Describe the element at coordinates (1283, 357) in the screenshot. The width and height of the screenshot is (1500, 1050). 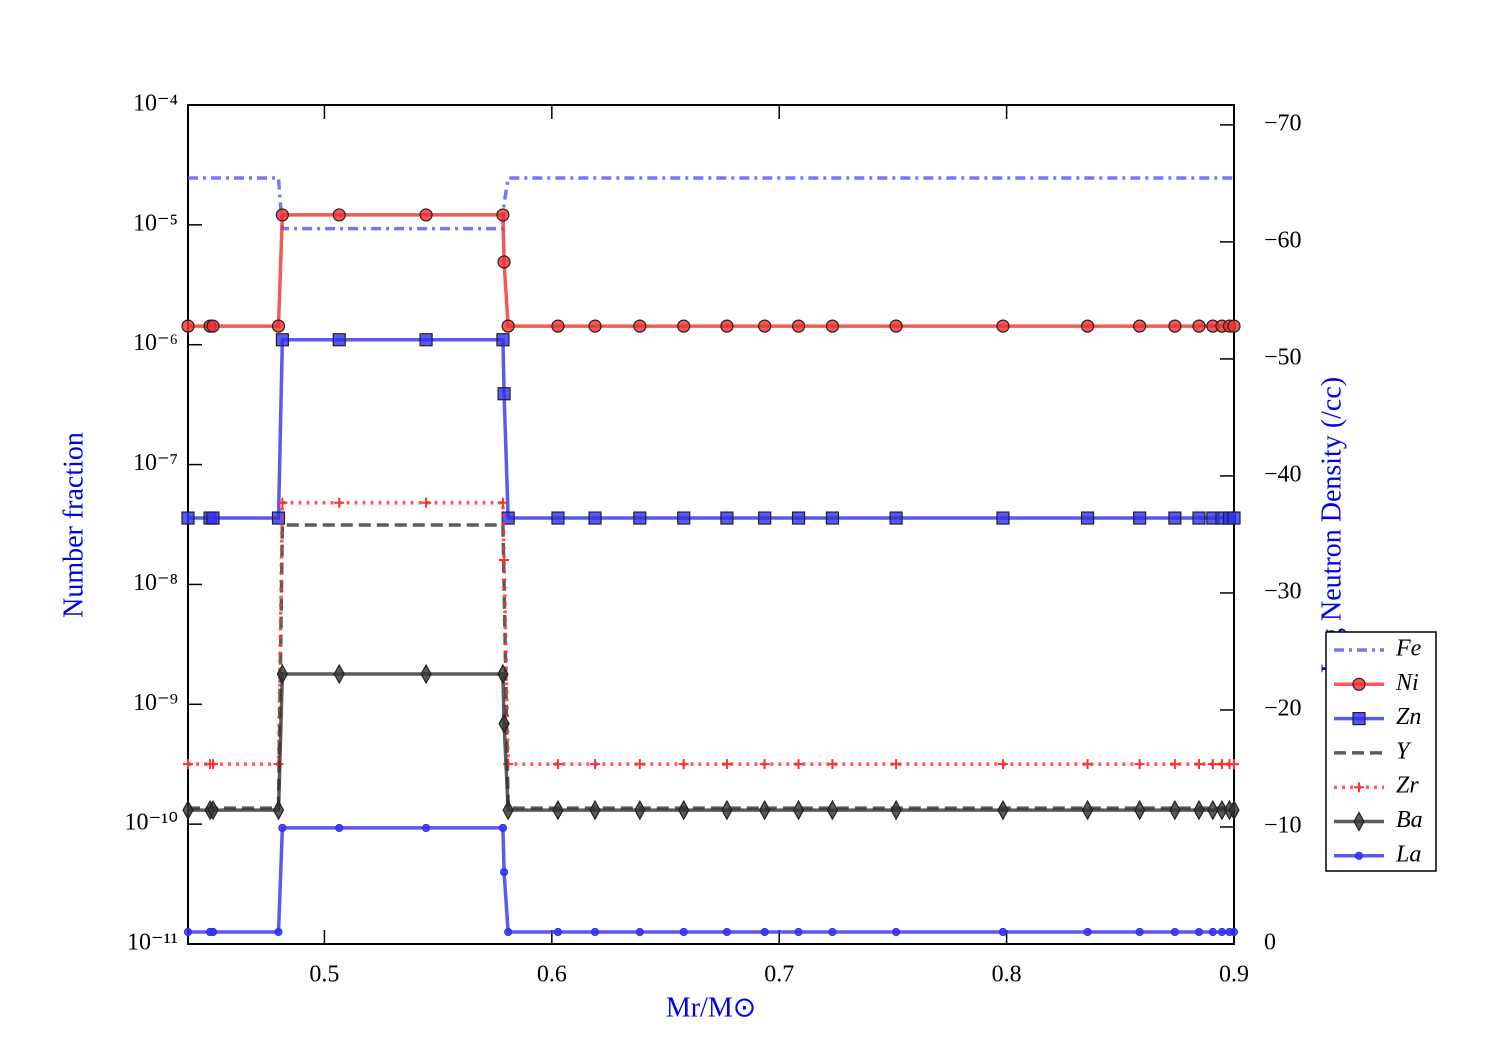
I see `y2-tick-label: −50` at that location.